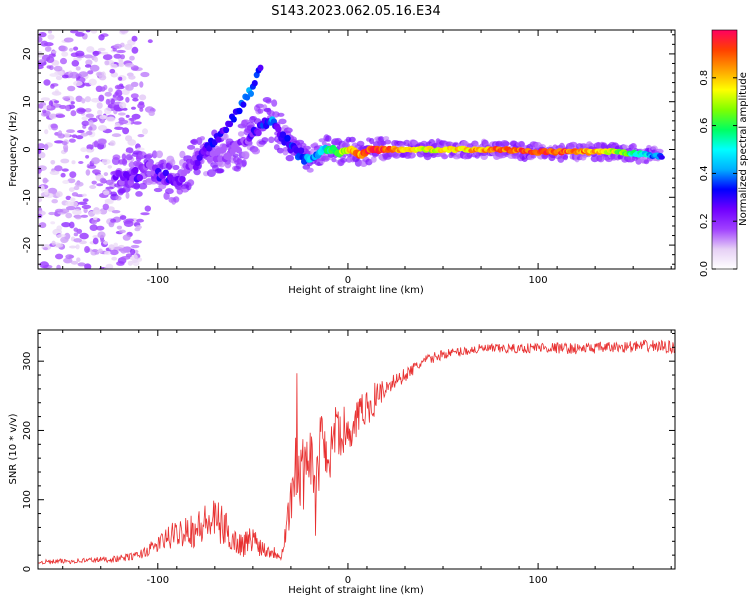  Describe the element at coordinates (538, 280) in the screenshot. I see `x-tick-label: 100` at that location.